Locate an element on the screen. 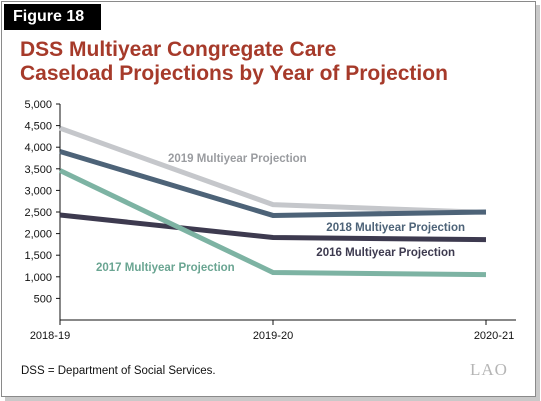 This screenshot has width=541, height=401. lao-logo: LAO is located at coordinates (489, 369).